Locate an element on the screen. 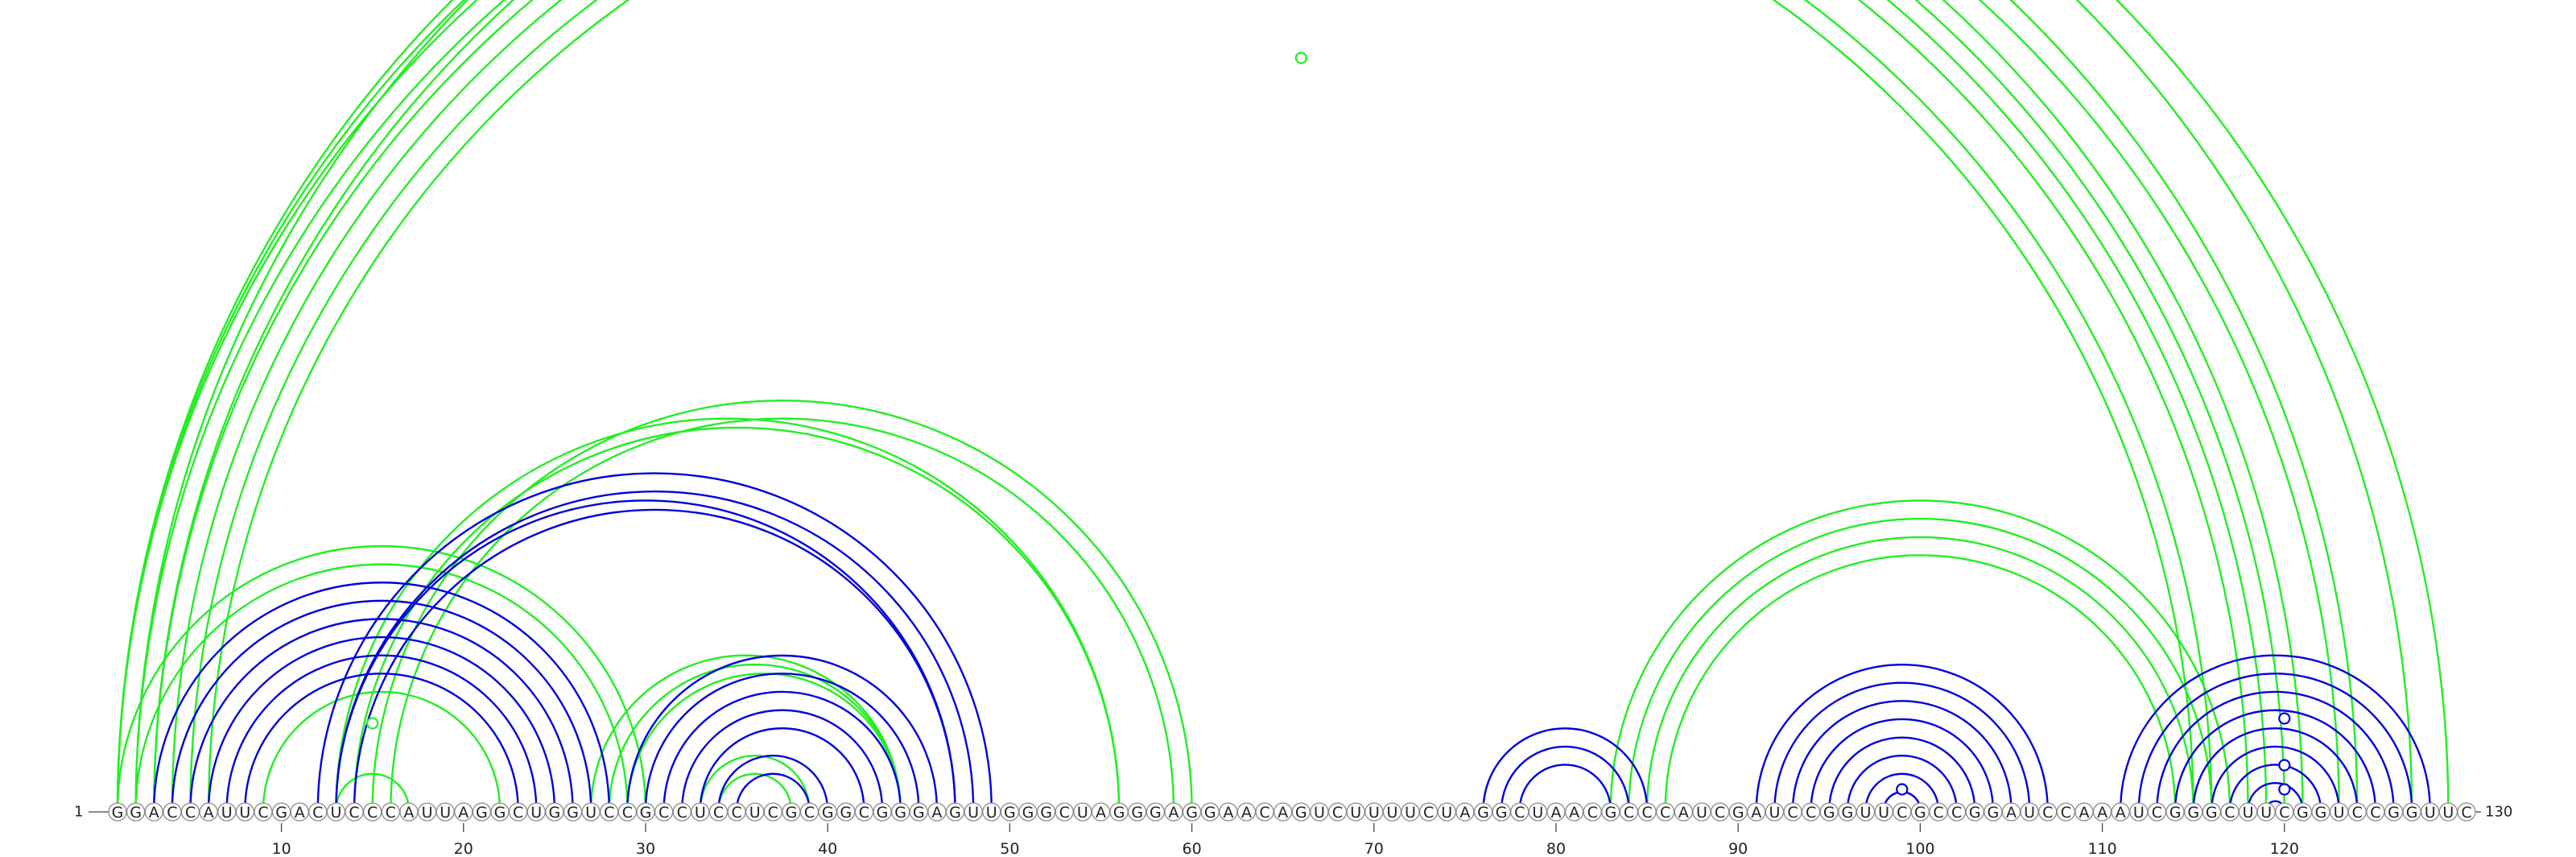 The image size is (2576, 857). nucleotide-24: U is located at coordinates (536, 812).